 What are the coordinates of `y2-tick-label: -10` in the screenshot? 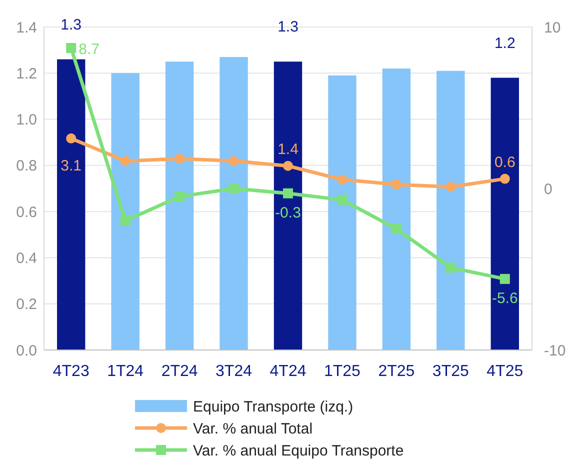 It's located at (555, 351).